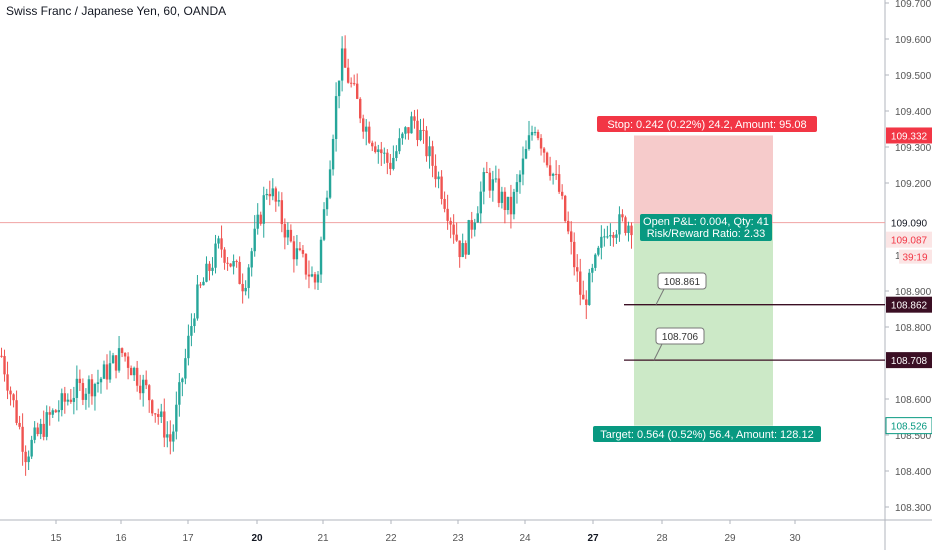 The image size is (932, 550). What do you see at coordinates (703, 179) in the screenshot?
I see `stop-zone` at bounding box center [703, 179].